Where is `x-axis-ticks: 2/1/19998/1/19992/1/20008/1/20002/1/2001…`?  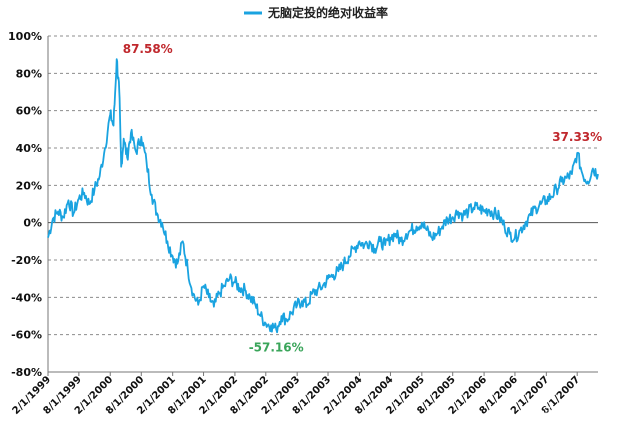 x-axis-ticks: 2/1/19998/1/19992/1/20008/1/20002/1/2001… is located at coordinates (296, 394).